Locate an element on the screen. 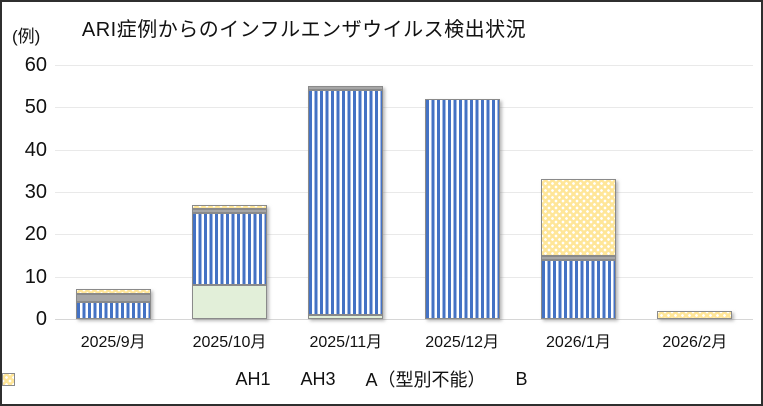  x-tick-label: 2025/9月 is located at coordinates (113, 342).